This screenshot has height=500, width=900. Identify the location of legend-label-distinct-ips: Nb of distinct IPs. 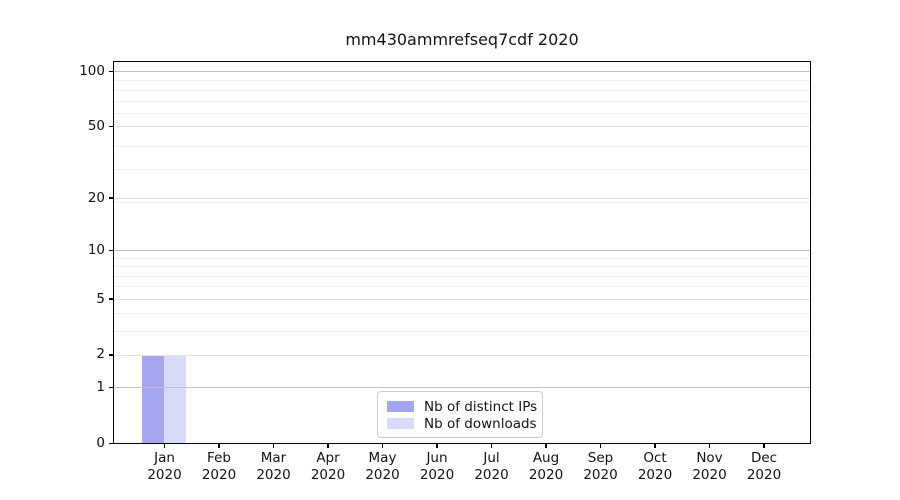
(481, 406).